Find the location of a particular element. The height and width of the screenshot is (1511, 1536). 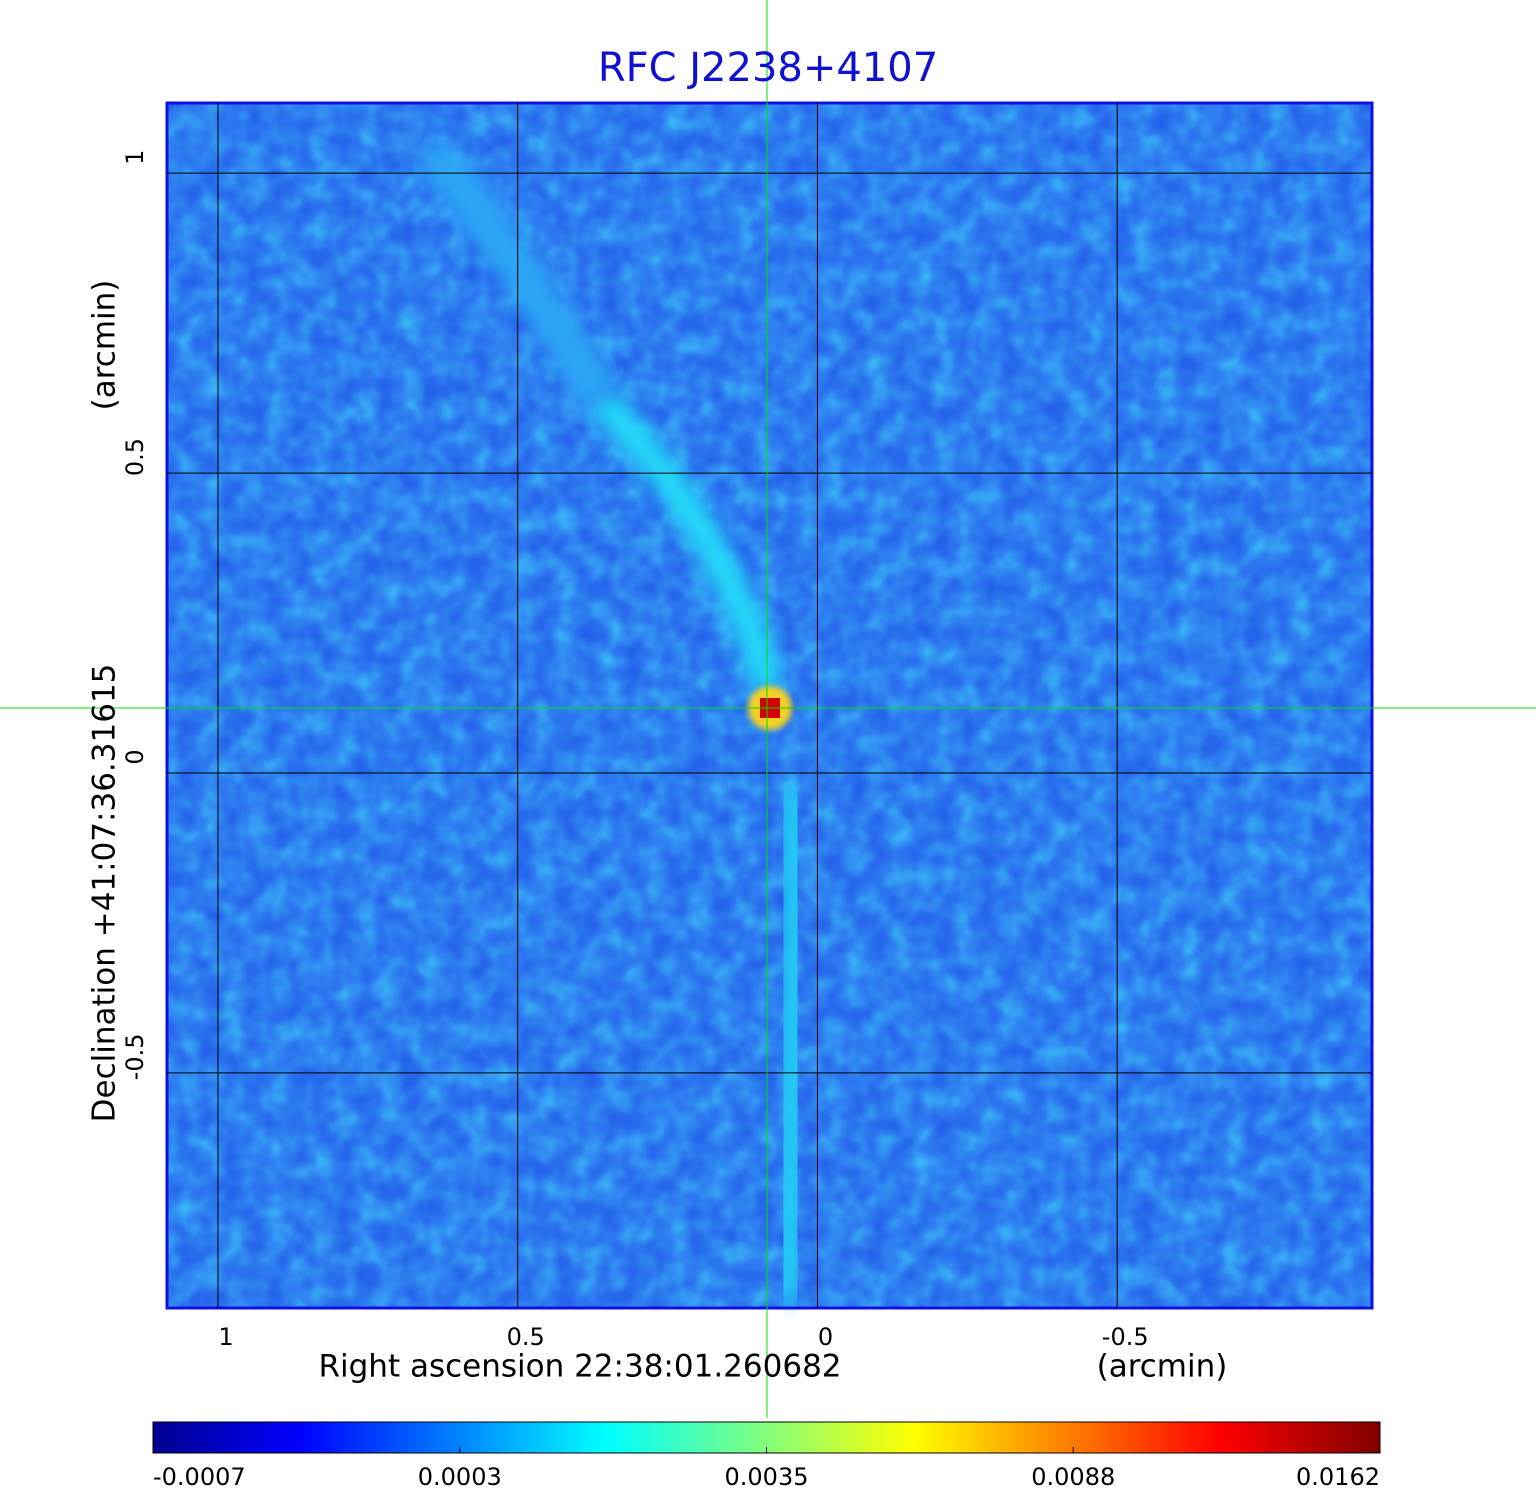

y-axis-unit: (arcmin) is located at coordinates (105, 345).